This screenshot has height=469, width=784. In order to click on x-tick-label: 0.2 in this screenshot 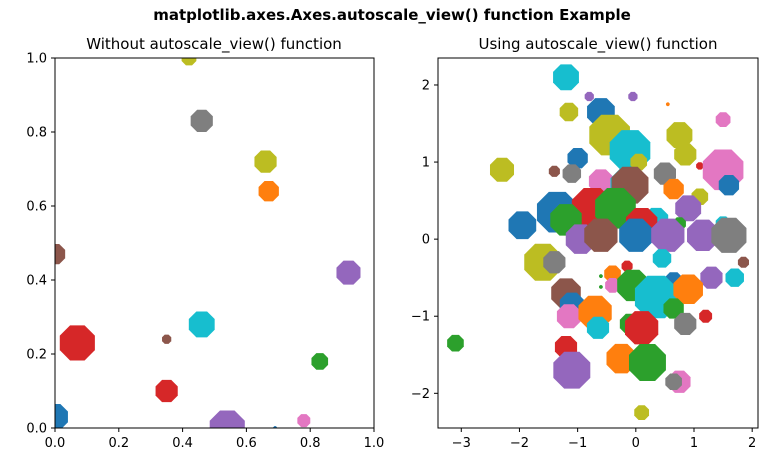, I will do `click(118, 443)`.